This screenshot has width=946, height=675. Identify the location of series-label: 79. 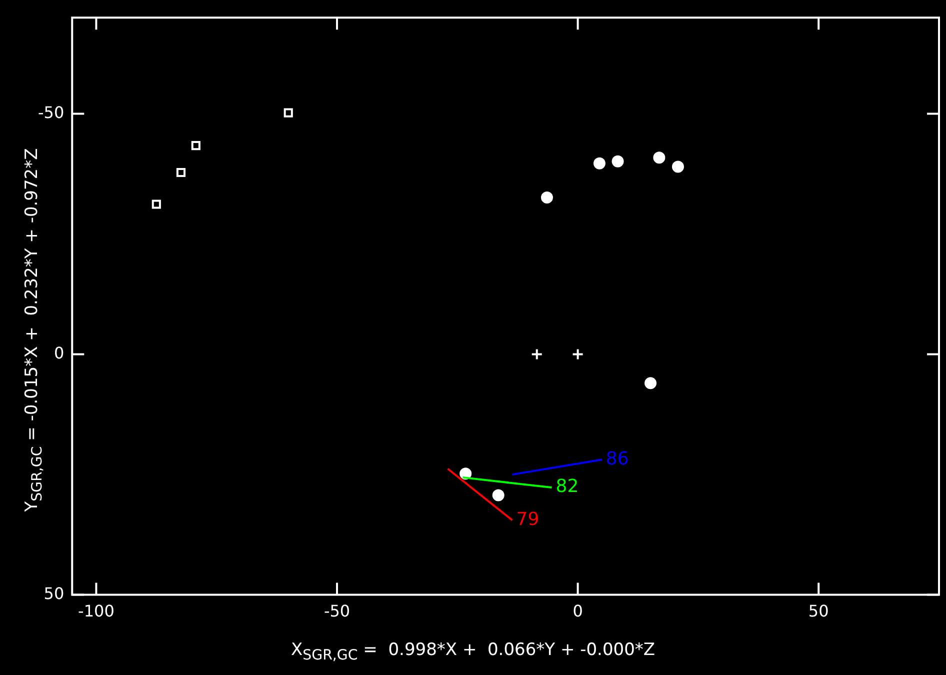
(528, 519).